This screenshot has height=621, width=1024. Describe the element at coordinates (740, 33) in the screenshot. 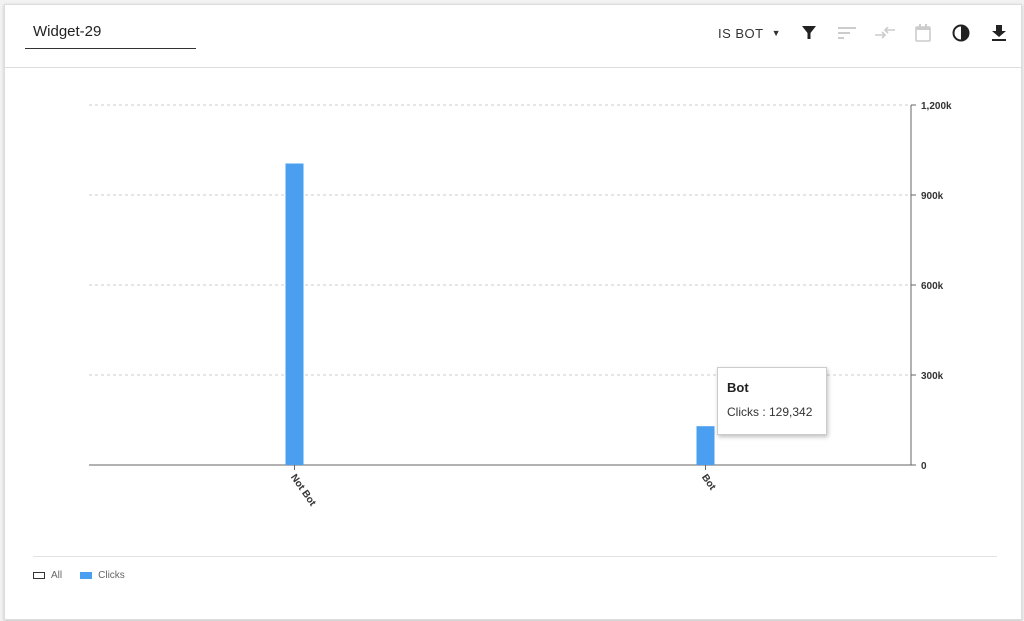

I see `dimension-label: IS BOT` at that location.